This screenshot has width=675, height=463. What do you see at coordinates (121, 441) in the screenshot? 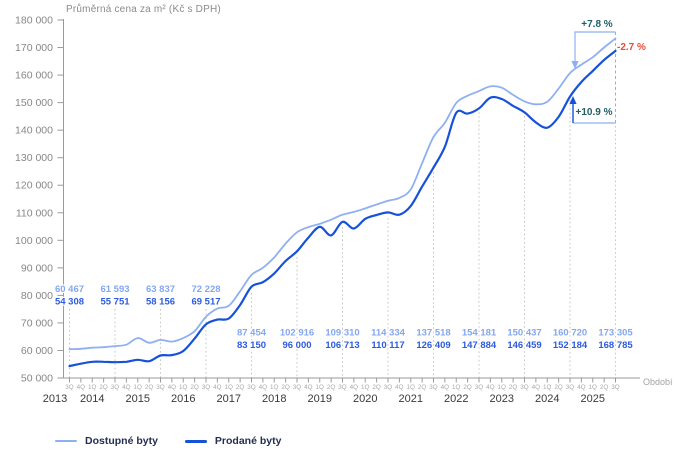
I see `legend-label-available: Dostupné byty` at bounding box center [121, 441].